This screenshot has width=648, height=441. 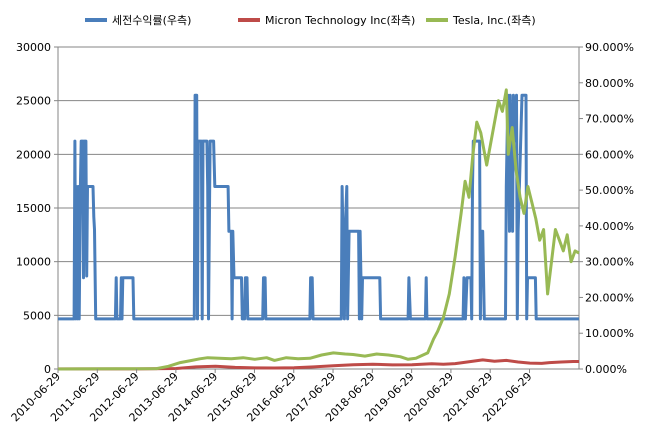 I want to click on left-tick-label: 25000, so click(x=33, y=101).